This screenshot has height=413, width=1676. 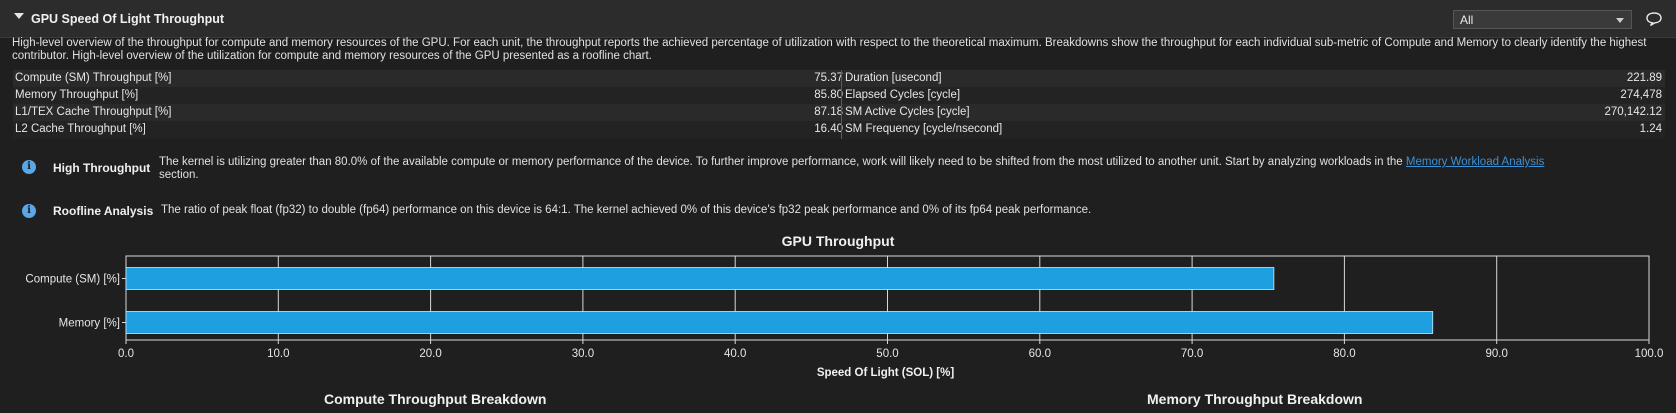 What do you see at coordinates (1620, 20) in the screenshot?
I see `chevron-down-icon` at bounding box center [1620, 20].